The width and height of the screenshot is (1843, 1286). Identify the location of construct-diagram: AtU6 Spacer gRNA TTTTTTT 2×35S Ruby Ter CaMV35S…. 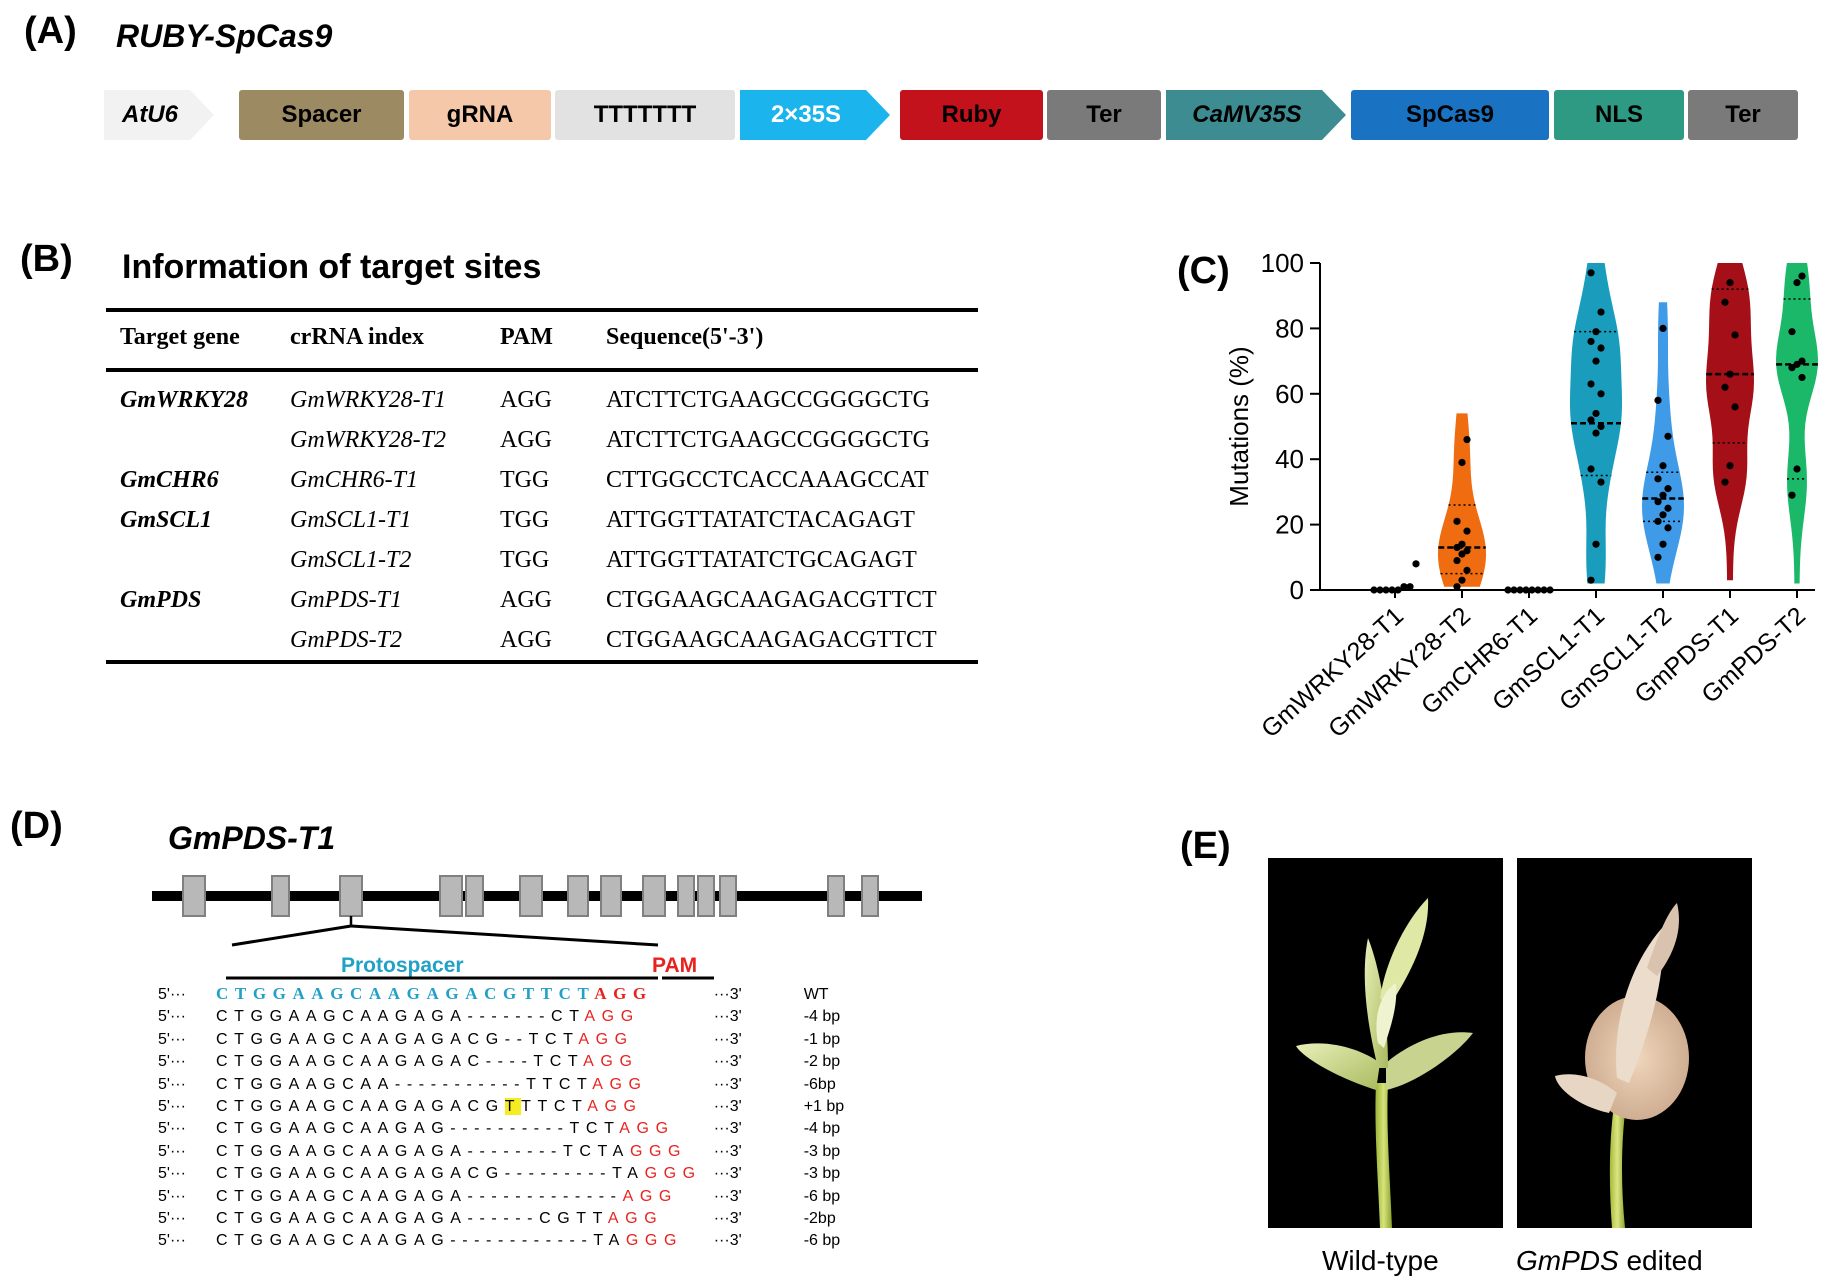
(954, 117).